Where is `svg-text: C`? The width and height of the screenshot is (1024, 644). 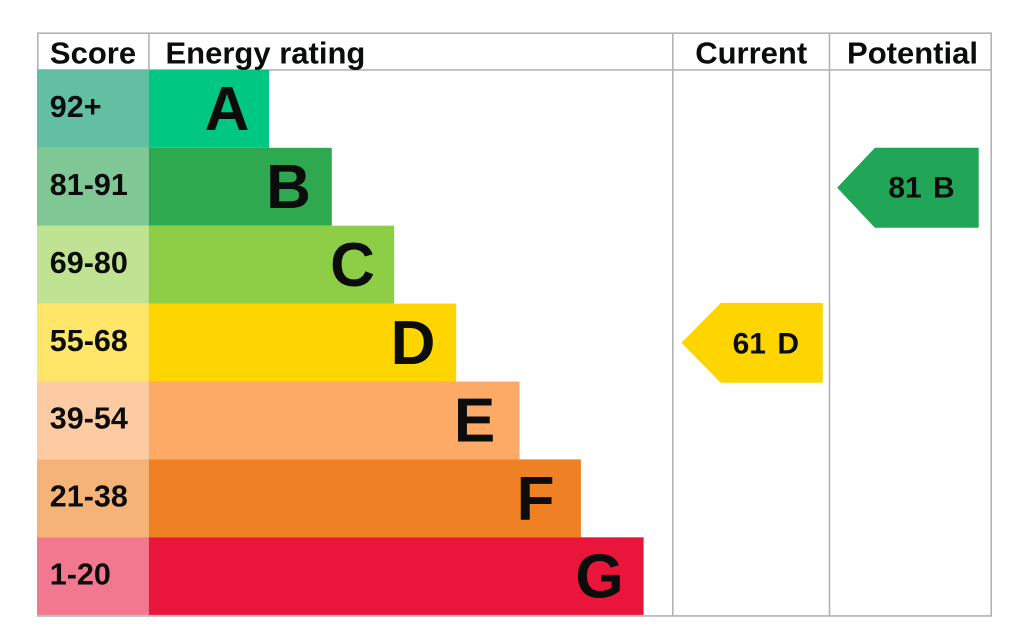
svg-text: C is located at coordinates (352, 265).